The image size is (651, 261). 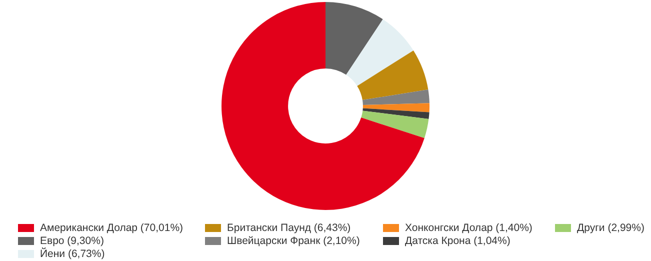 What do you see at coordinates (457, 241) in the screenshot?
I see `legend-label: Датска Крона (1,04%)` at bounding box center [457, 241].